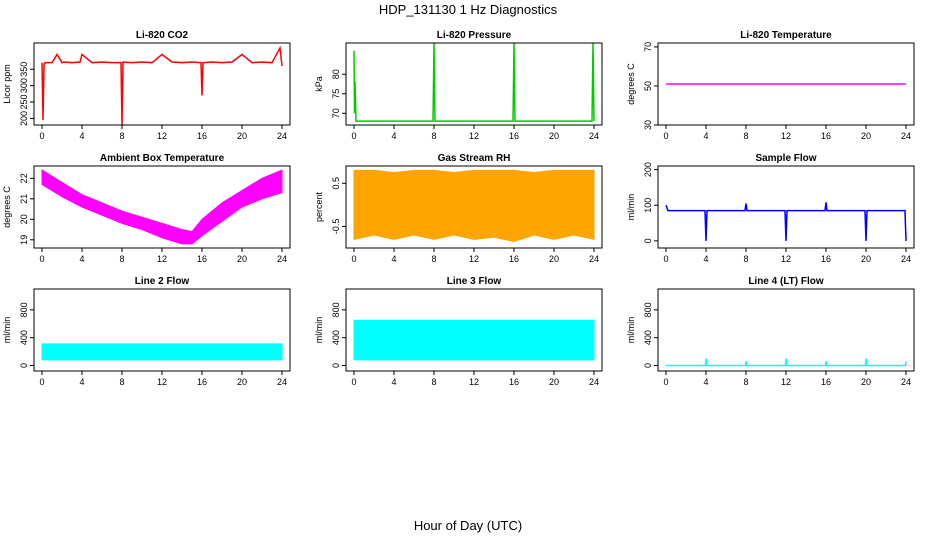 The image size is (936, 540). What do you see at coordinates (336, 227) in the screenshot?
I see `y-tick-label: -0.5` at bounding box center [336, 227].